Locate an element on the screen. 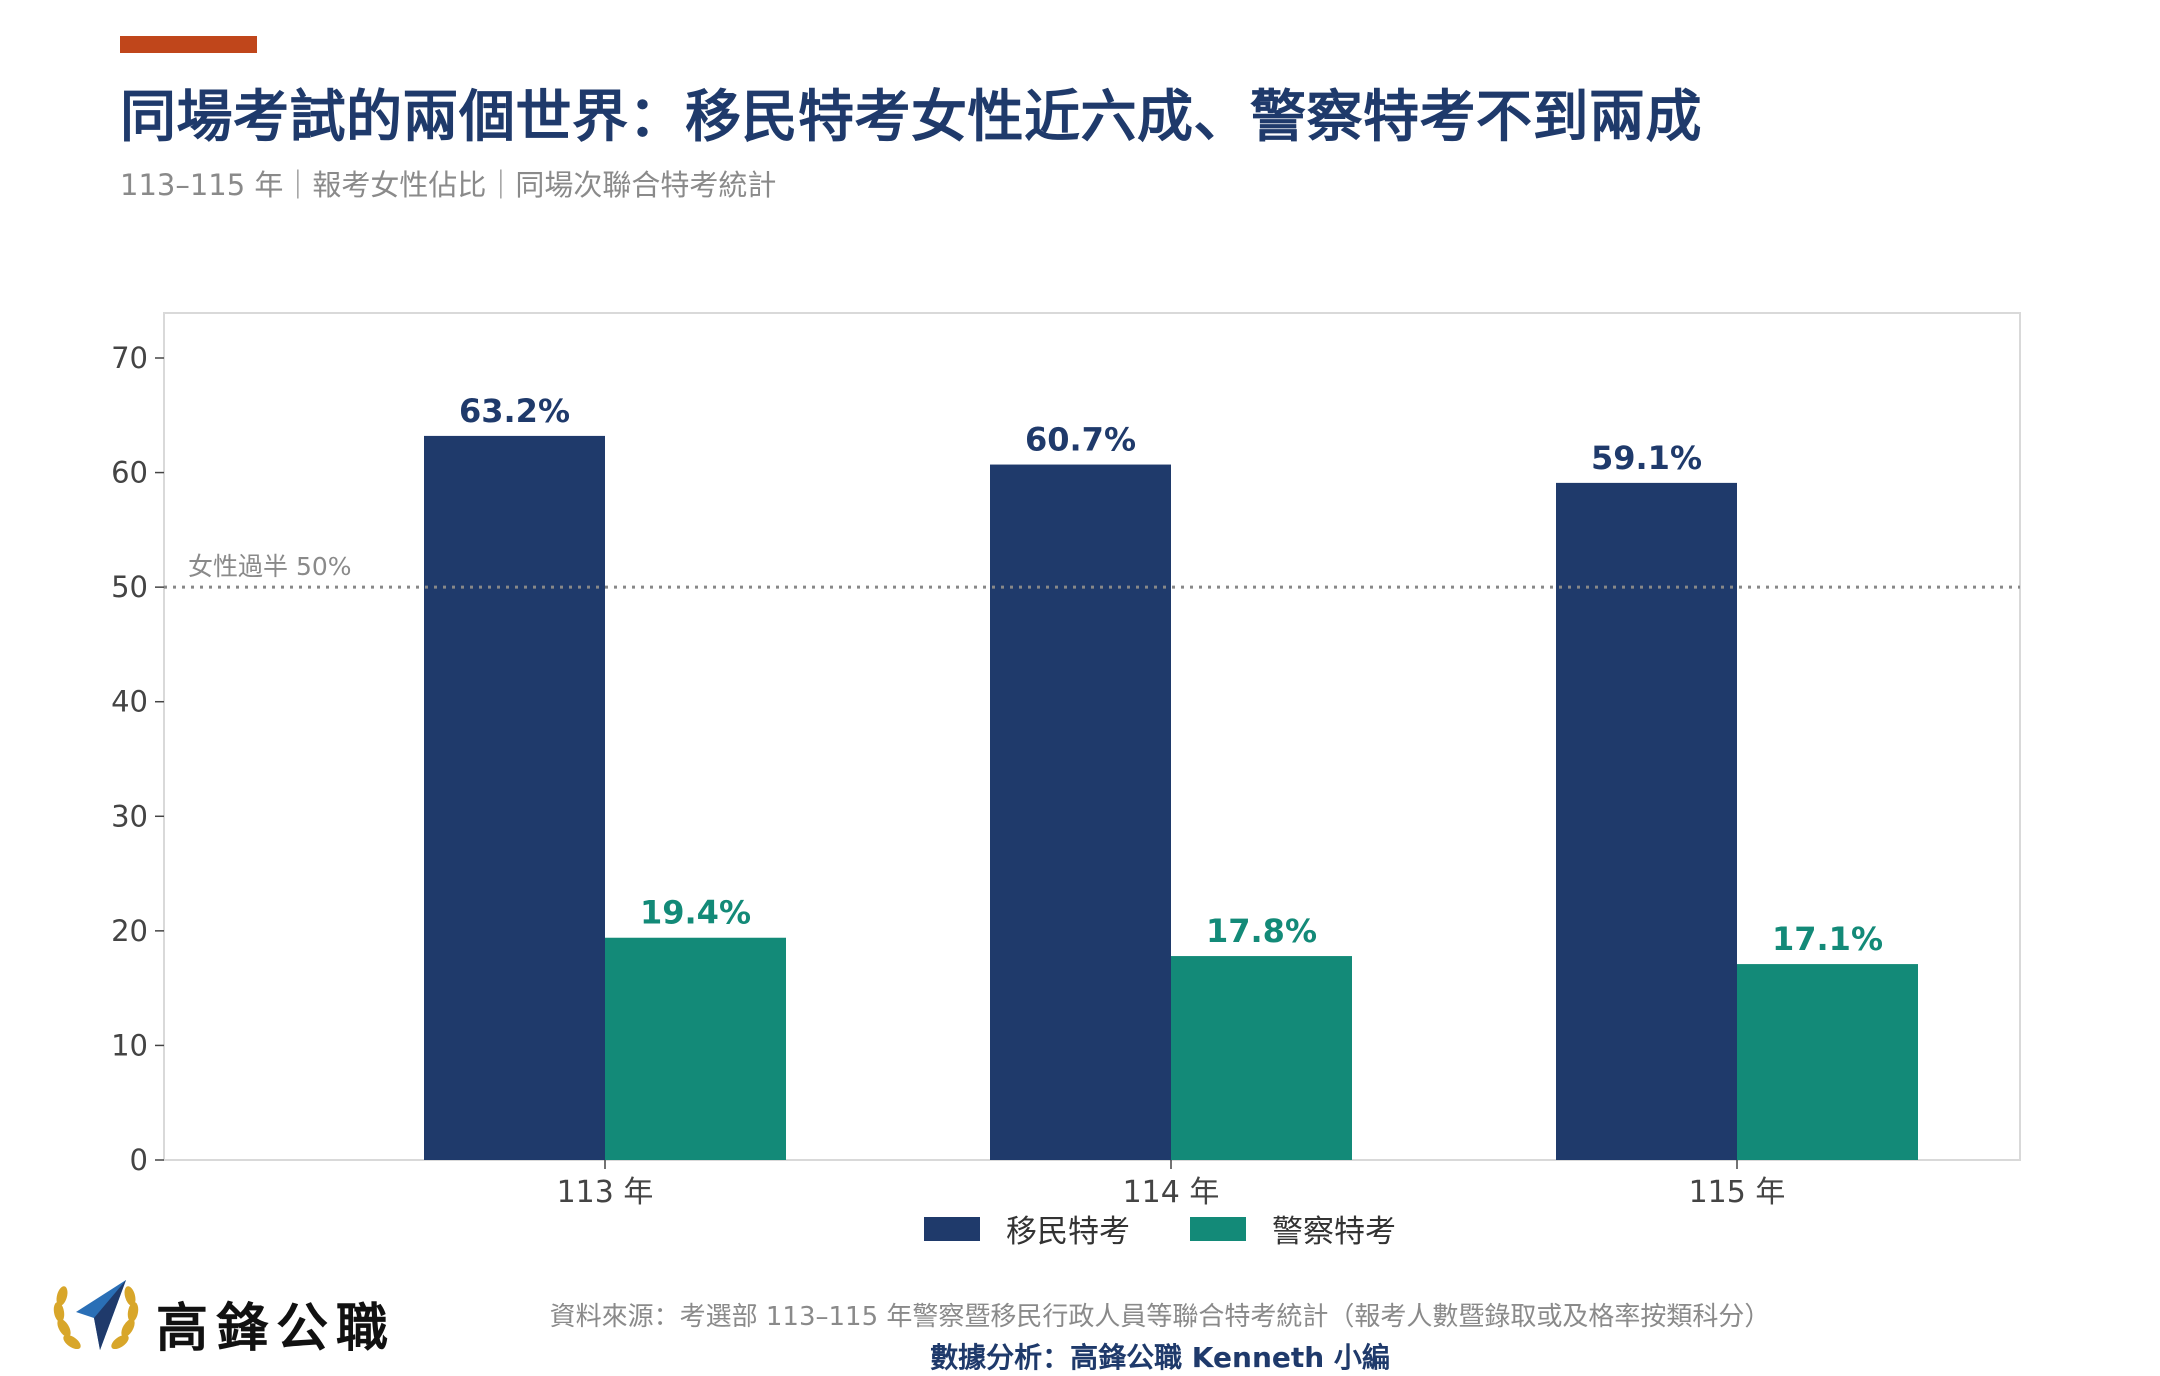 This screenshot has width=2160, height=1376. y-tick-label: 0 is located at coordinates (139, 1160).